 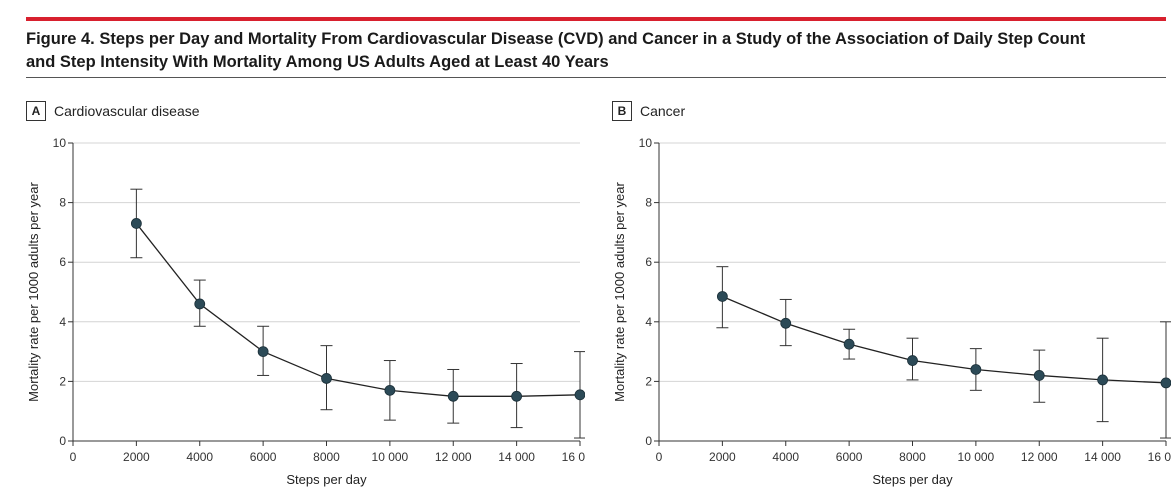 I want to click on panel-a-title: Cardiovascular disease, so click(x=127, y=111).